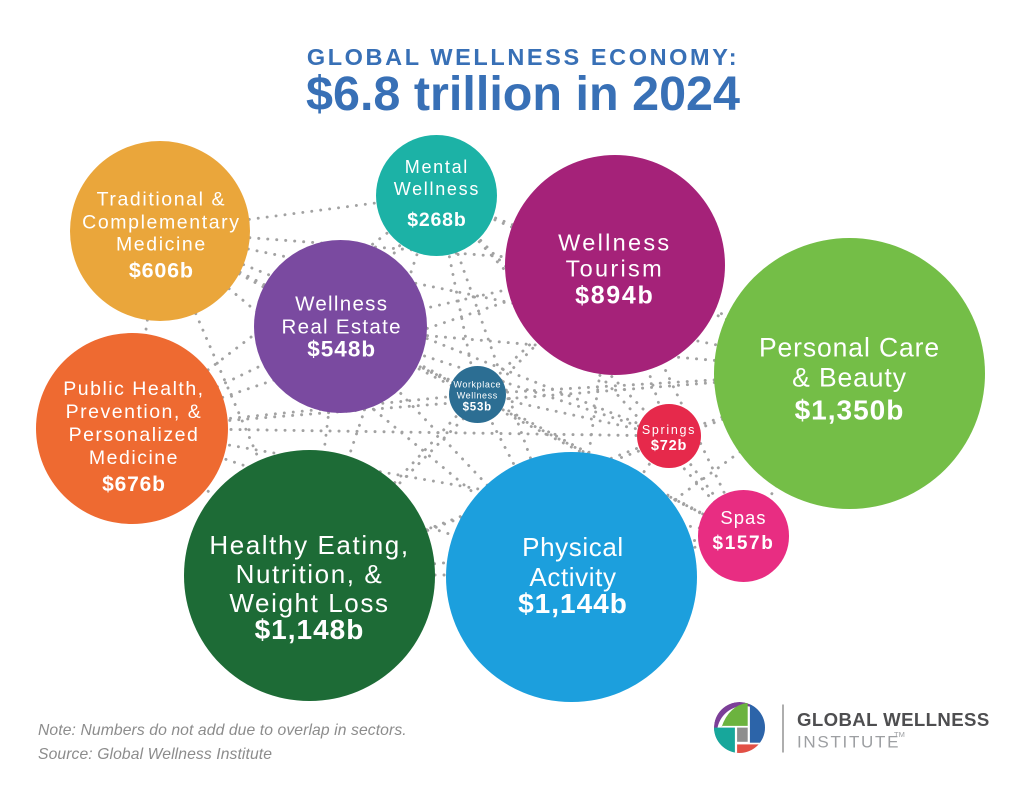 The width and height of the screenshot is (1024, 790). I want to click on svg-text: TM, so click(899, 734).